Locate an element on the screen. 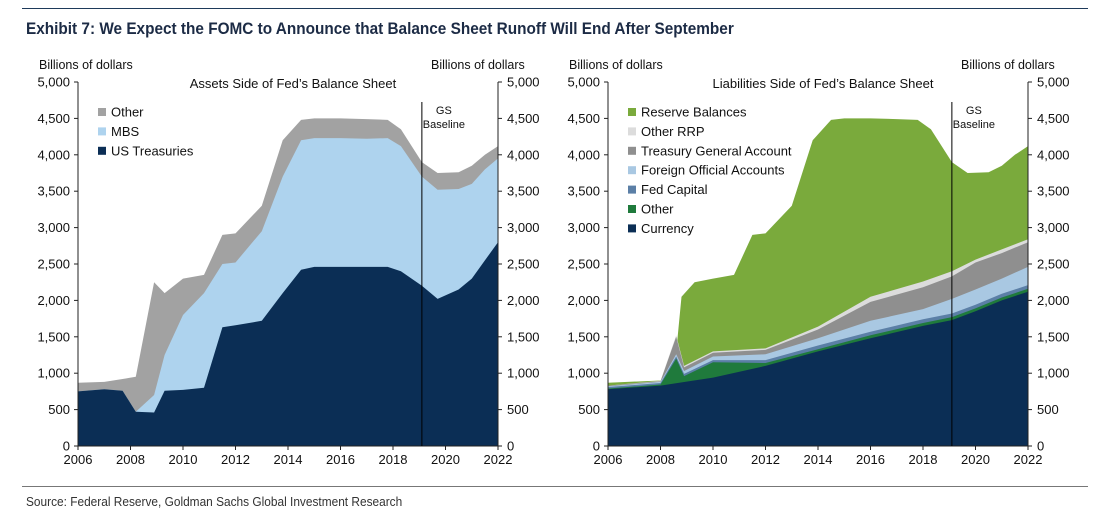  chart-title: Assets Side of Fed’s Balance Sheet is located at coordinates (293, 83).